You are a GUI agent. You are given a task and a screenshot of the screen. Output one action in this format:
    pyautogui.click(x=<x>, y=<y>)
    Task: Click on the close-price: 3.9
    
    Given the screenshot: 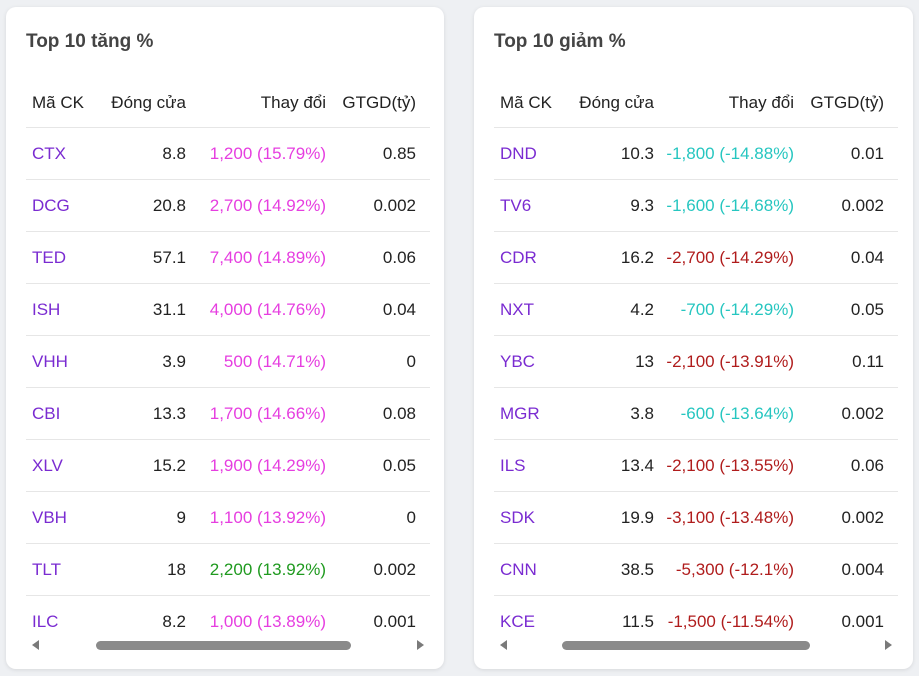 What is the action you would take?
    pyautogui.click(x=174, y=361)
    